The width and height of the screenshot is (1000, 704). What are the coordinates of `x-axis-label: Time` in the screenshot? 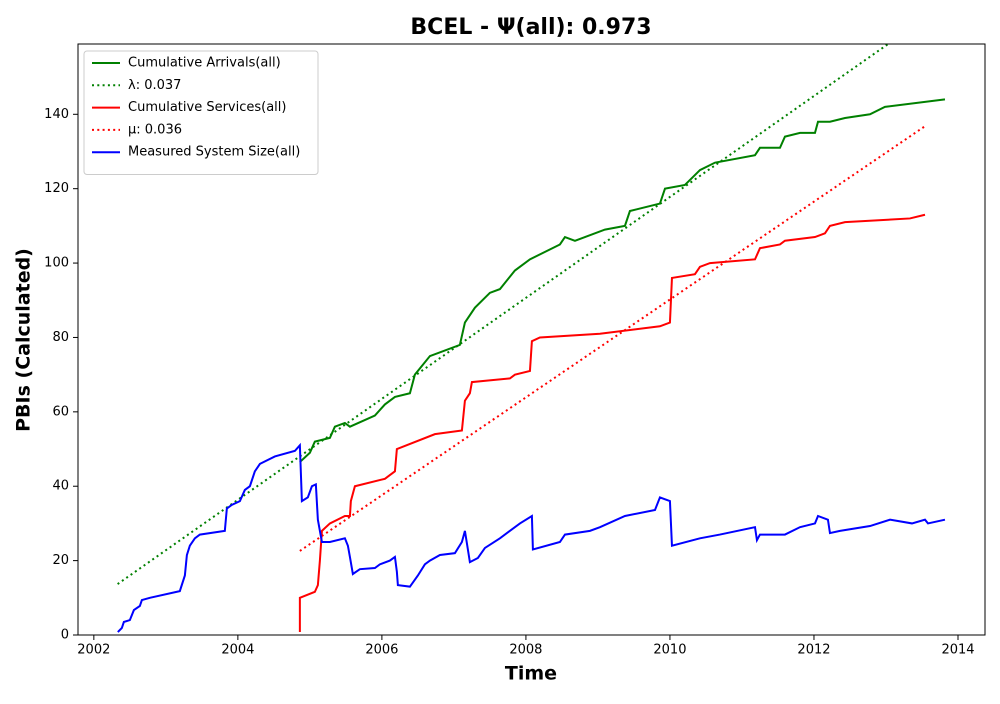 It's located at (531, 674).